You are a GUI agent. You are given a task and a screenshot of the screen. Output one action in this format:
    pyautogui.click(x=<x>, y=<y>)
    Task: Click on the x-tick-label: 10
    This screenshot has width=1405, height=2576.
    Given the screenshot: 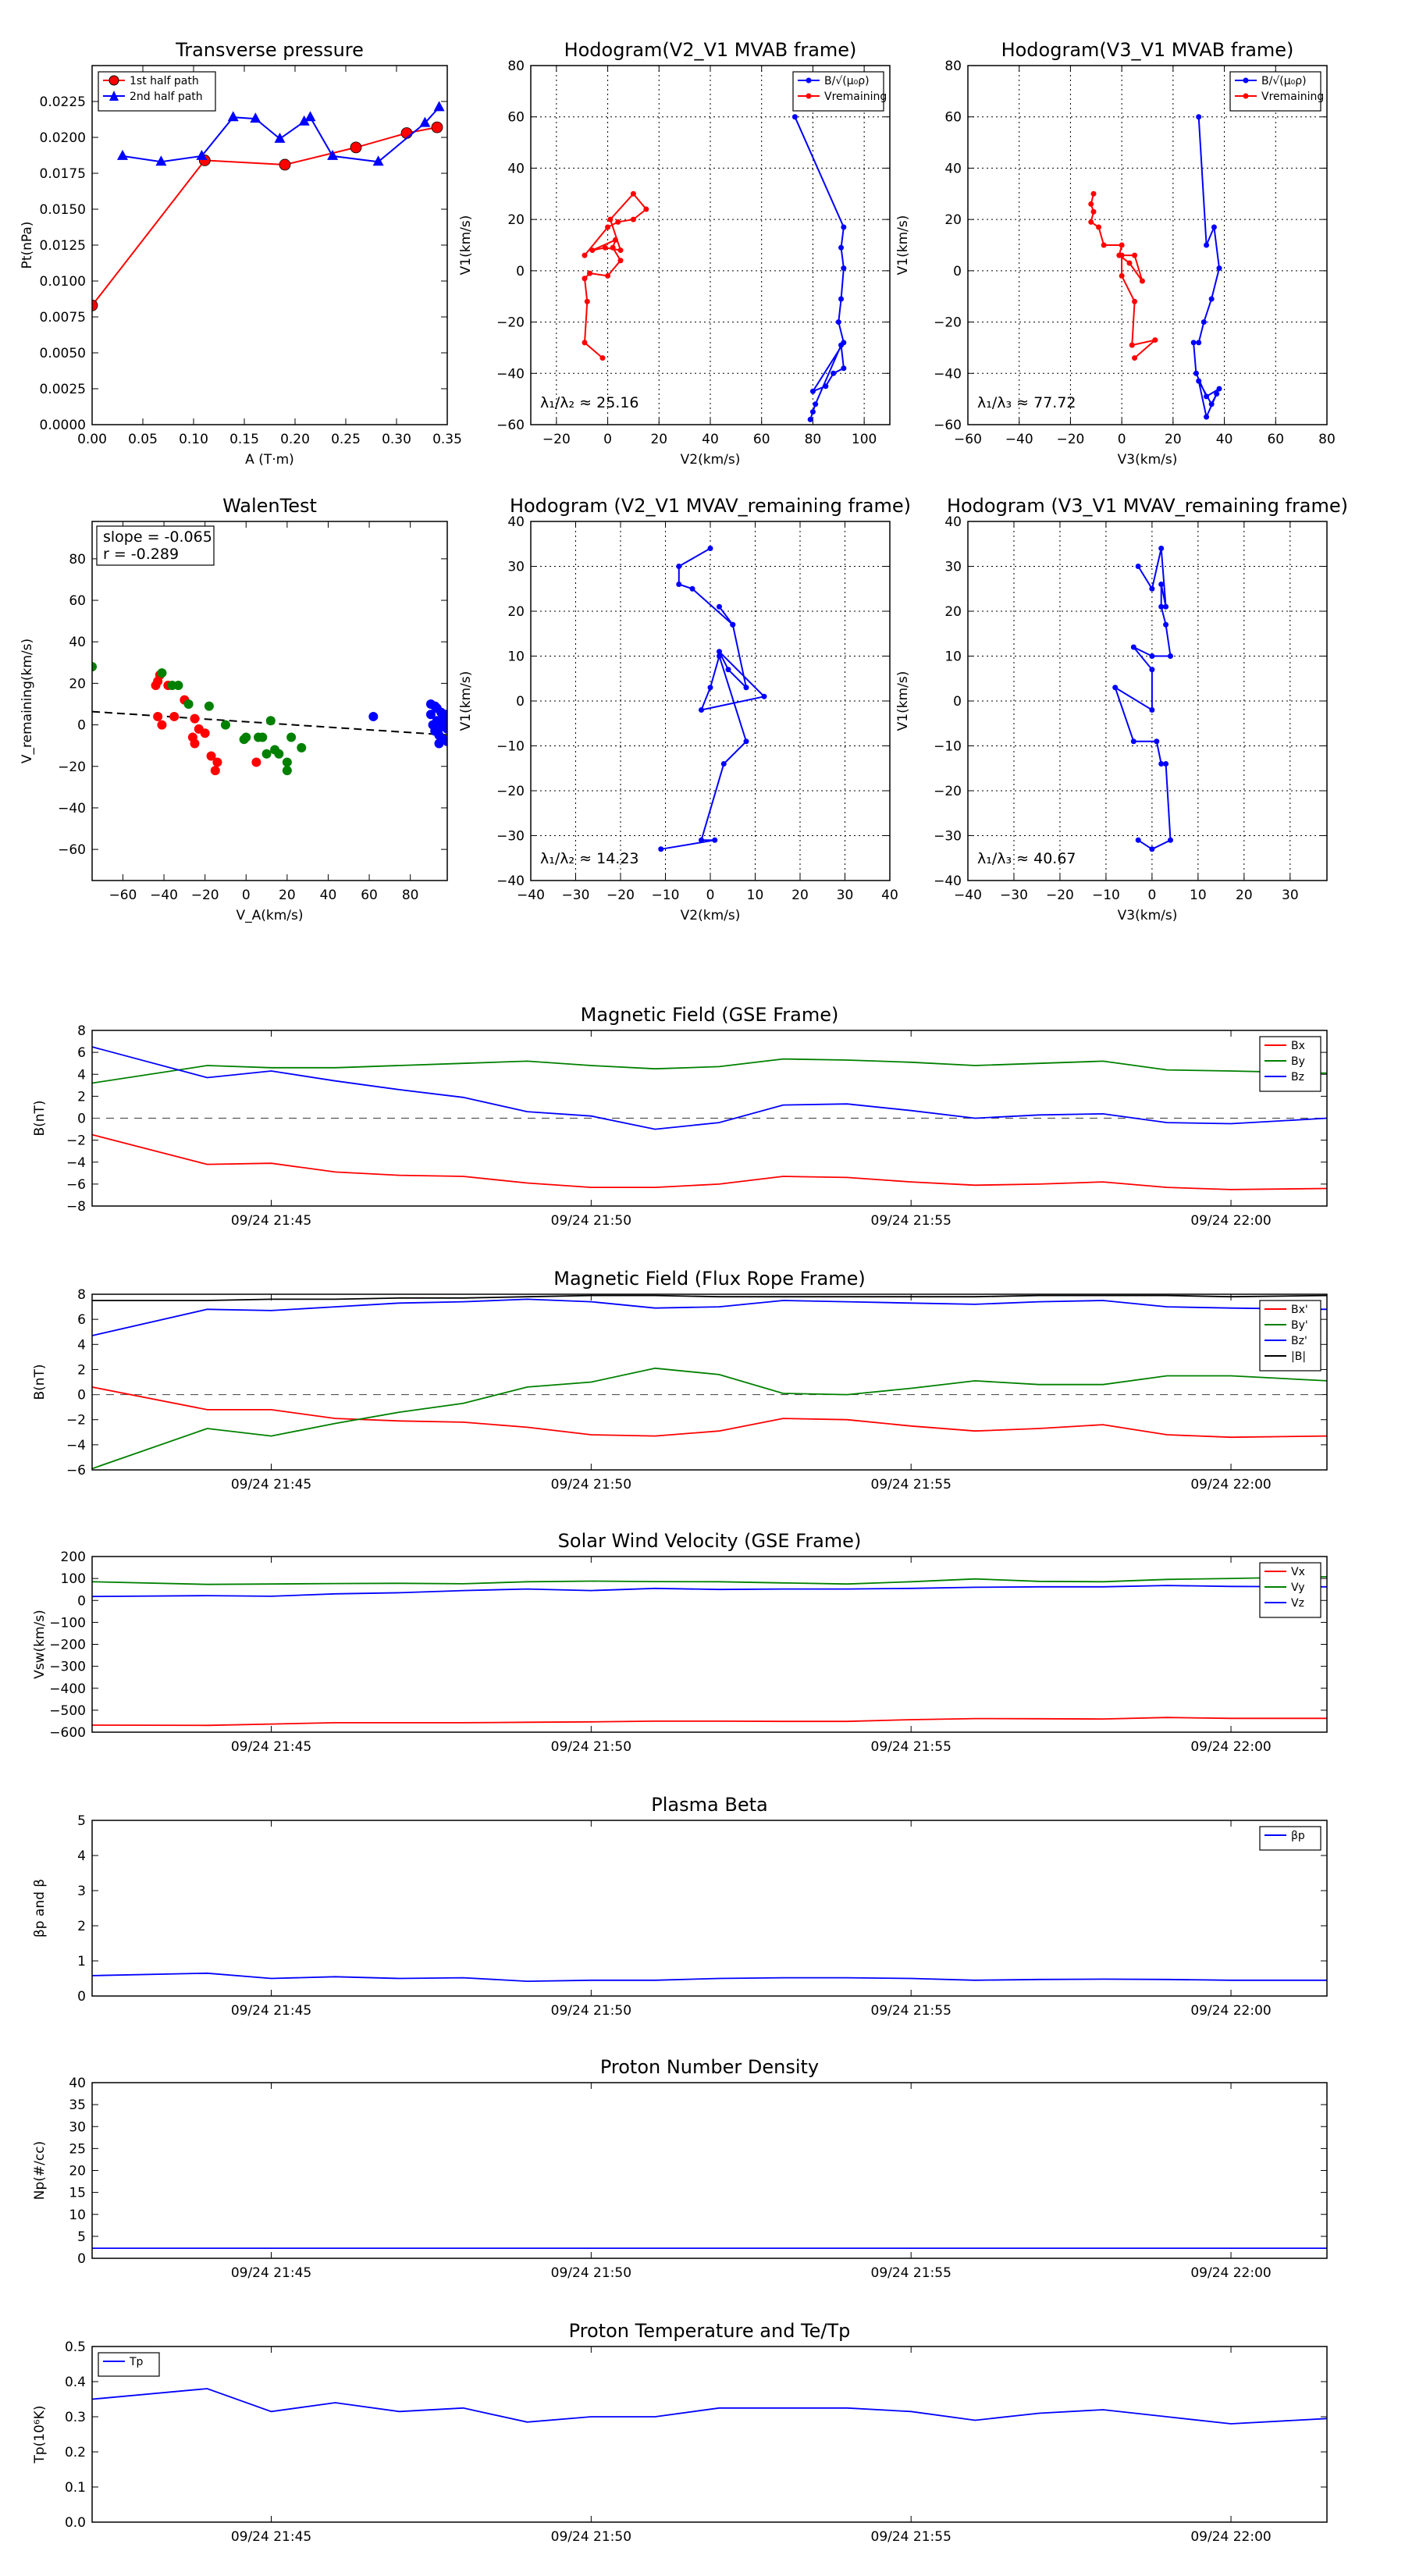 What is the action you would take?
    pyautogui.click(x=755, y=895)
    